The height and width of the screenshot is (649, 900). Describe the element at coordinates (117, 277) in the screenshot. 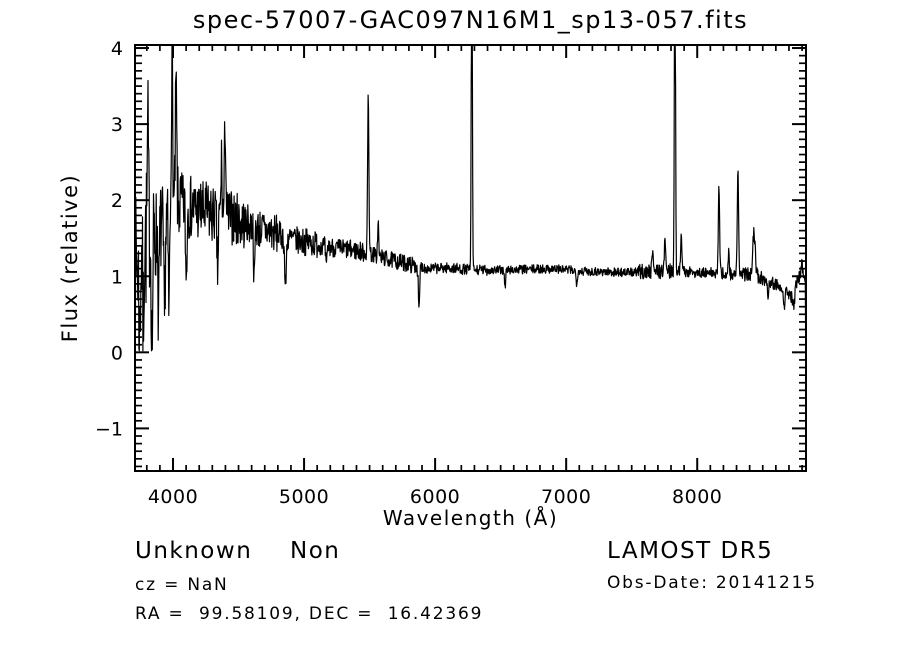

I see `y-tick-label: 1` at that location.